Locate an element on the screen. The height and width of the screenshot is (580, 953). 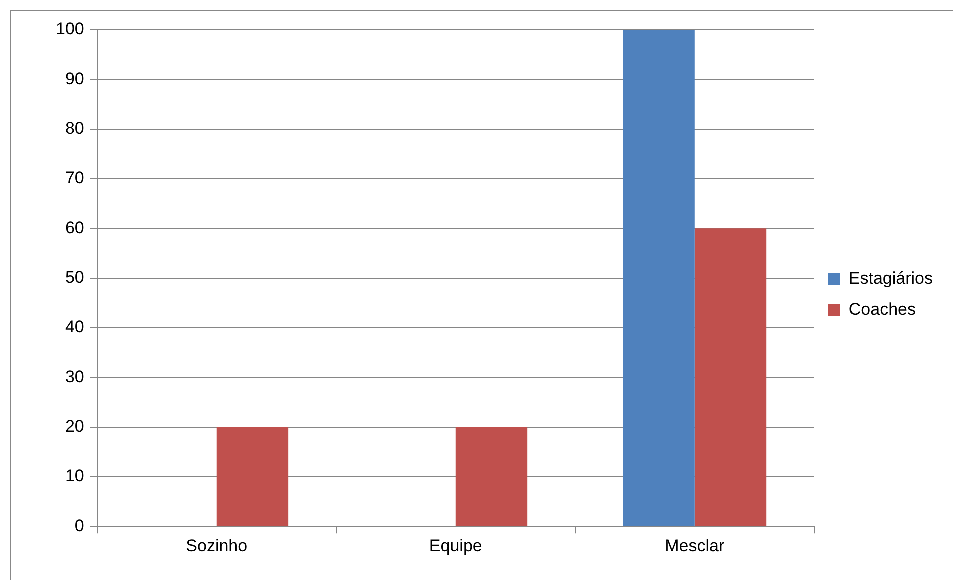
y-tick-label: 30 is located at coordinates (74, 376).